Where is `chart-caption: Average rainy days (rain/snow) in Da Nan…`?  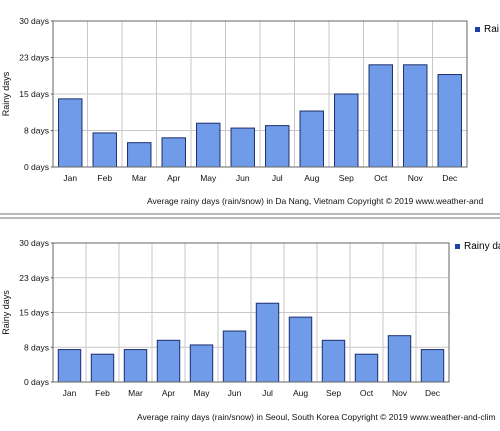
chart-caption: Average rainy days (rain/snow) in Da Nan… is located at coordinates (315, 201).